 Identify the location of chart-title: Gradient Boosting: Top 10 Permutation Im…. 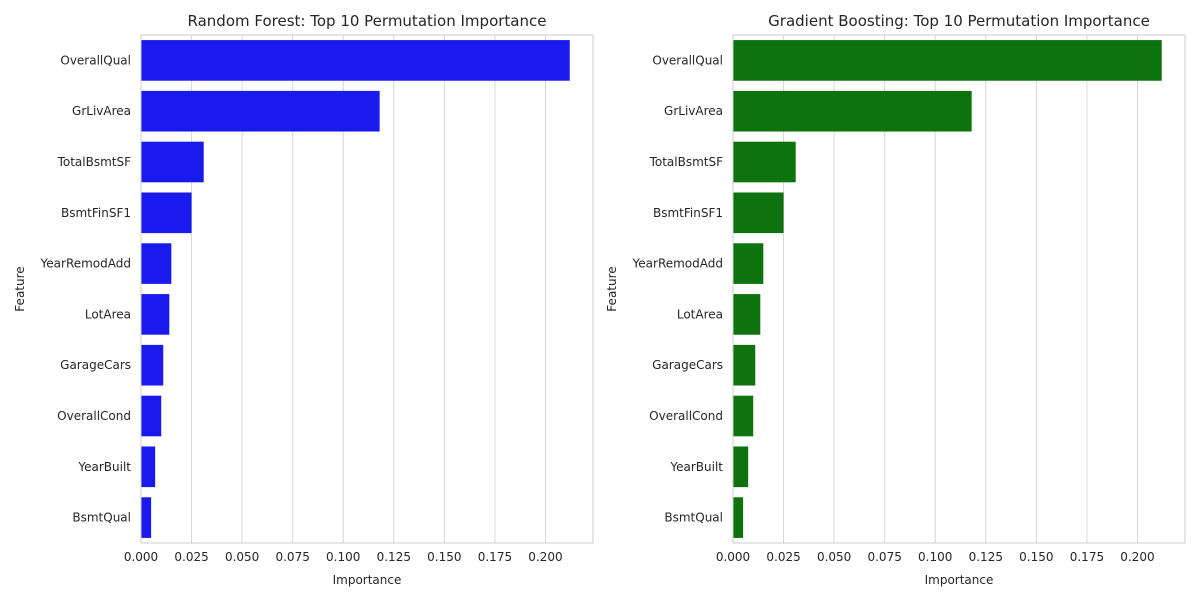
(959, 21).